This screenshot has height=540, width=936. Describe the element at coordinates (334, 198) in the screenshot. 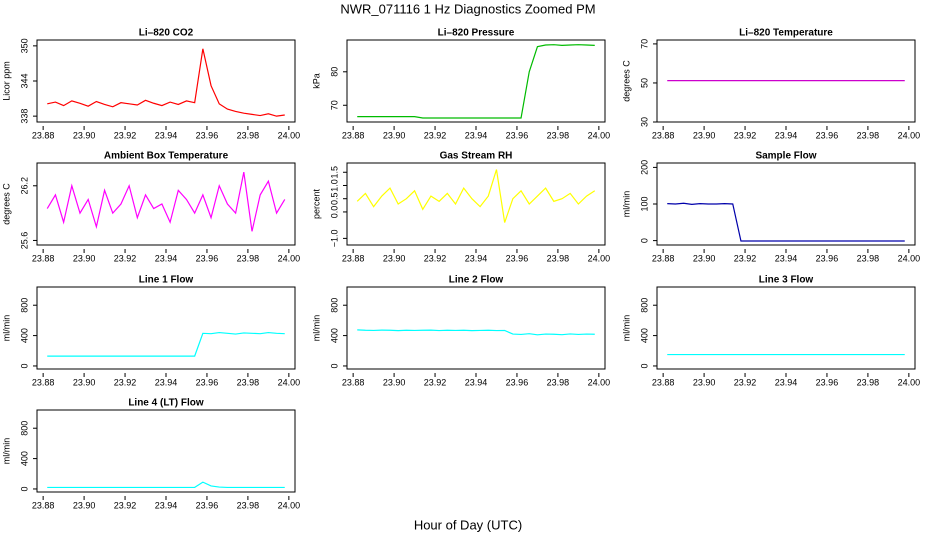

I see `y-tick-label: 0.5` at that location.